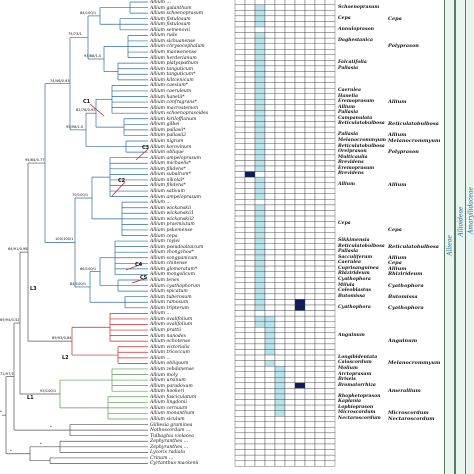 The image size is (474, 474). What do you see at coordinates (411, 419) in the screenshot?
I see `subgenus-label: Nectaroscordum` at bounding box center [411, 419].